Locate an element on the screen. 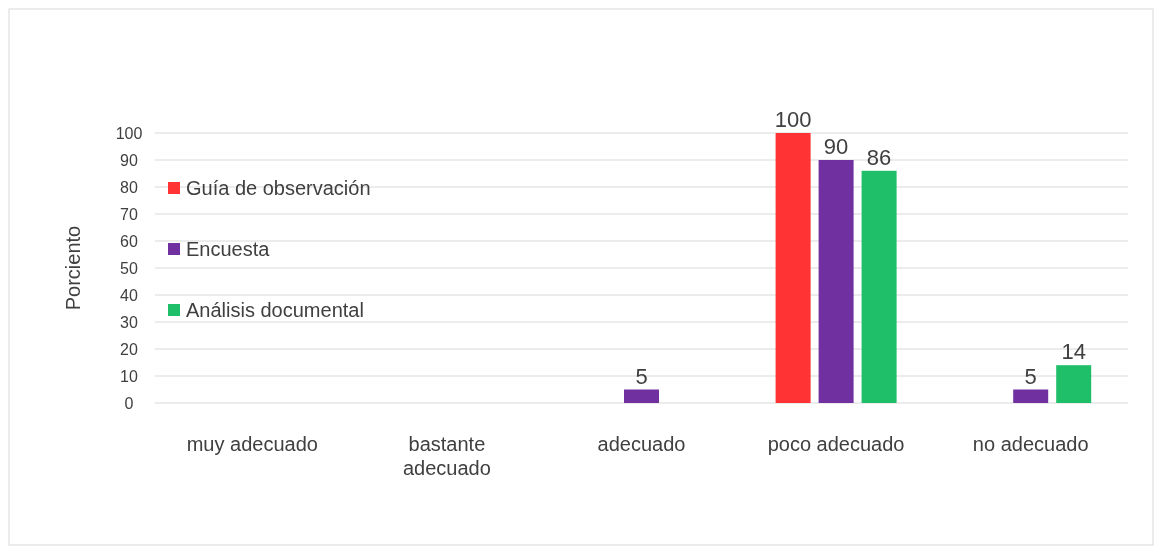  data-label: 14 is located at coordinates (1073, 352).